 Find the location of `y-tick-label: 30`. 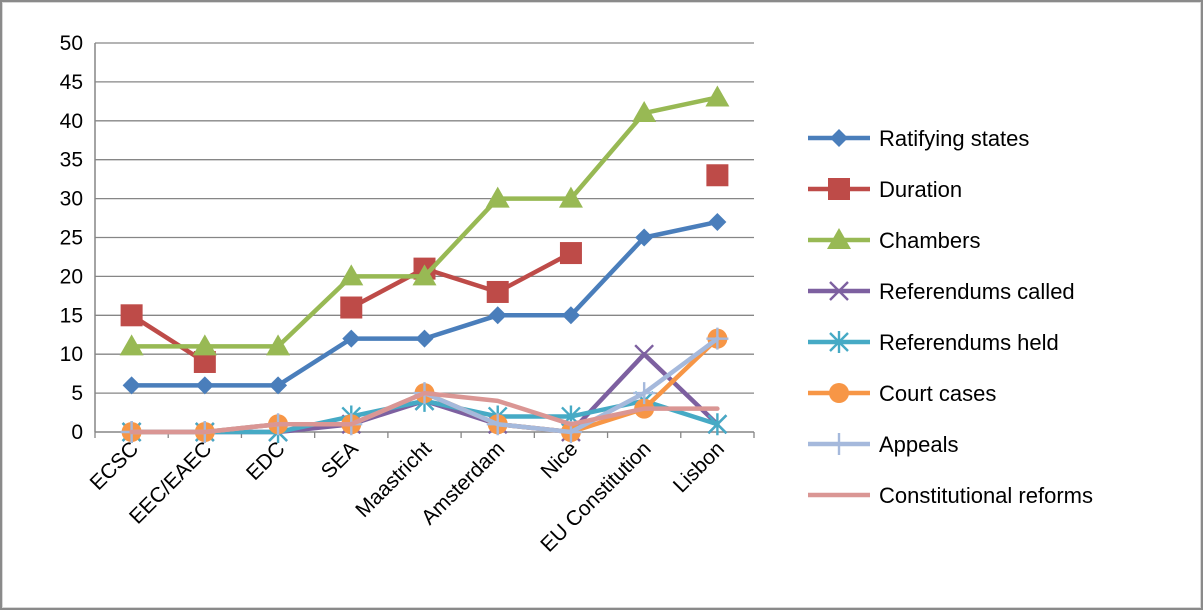

y-tick-label: 30 is located at coordinates (71, 199).